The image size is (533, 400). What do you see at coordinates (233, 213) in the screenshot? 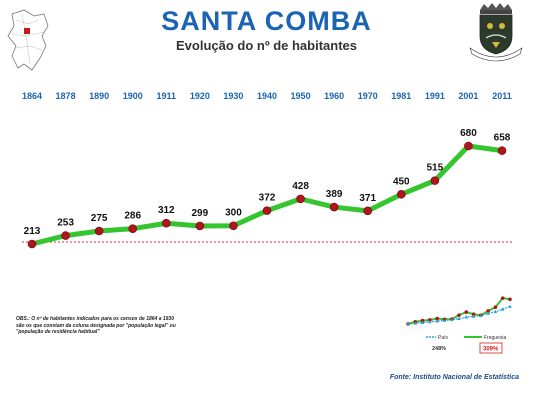
I see `data-label: 300` at bounding box center [233, 213].